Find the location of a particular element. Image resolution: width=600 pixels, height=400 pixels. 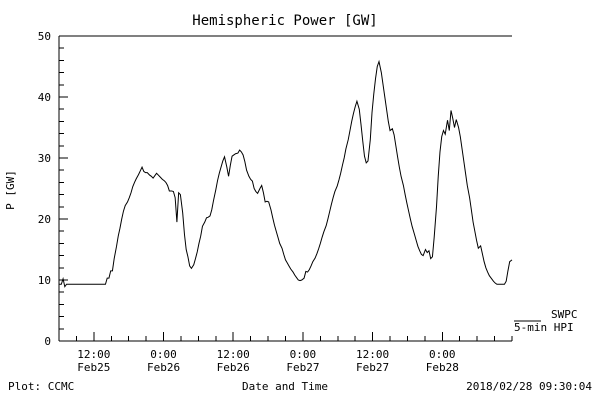

x-axis-label: Date and Time is located at coordinates (285, 386).